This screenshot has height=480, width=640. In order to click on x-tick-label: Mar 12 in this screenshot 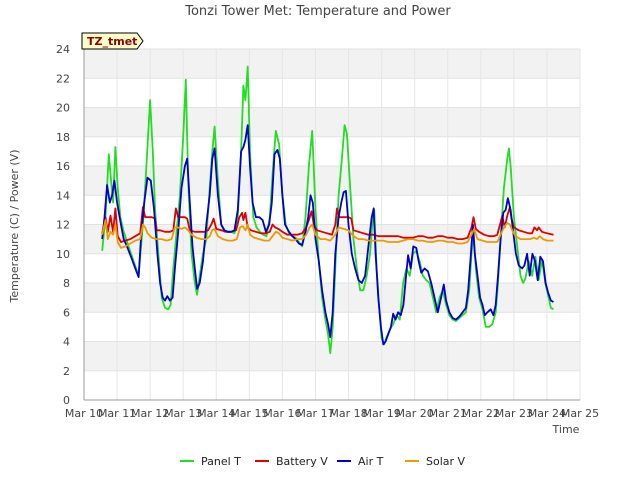, I will do `click(150, 413)`.